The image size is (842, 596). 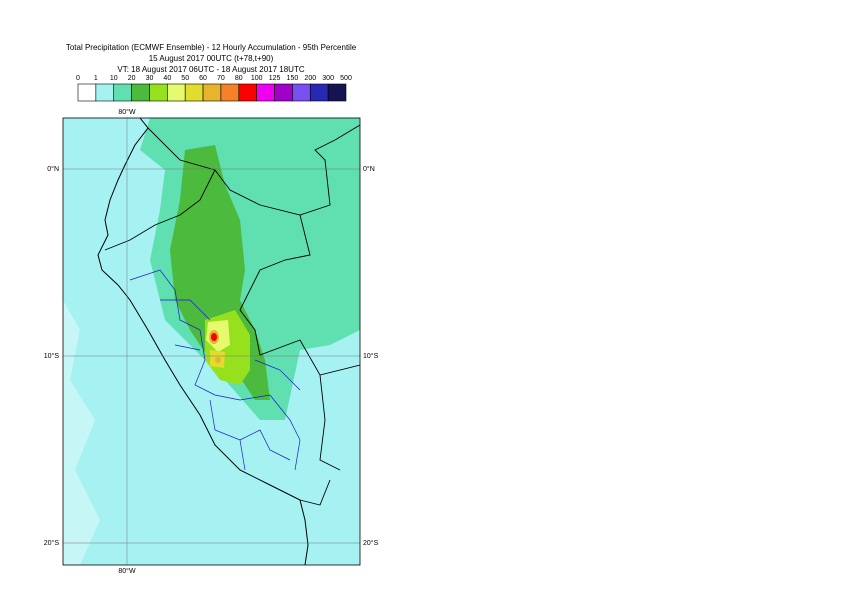 What do you see at coordinates (114, 78) in the screenshot?
I see `legend-tick-label: 10` at bounding box center [114, 78].